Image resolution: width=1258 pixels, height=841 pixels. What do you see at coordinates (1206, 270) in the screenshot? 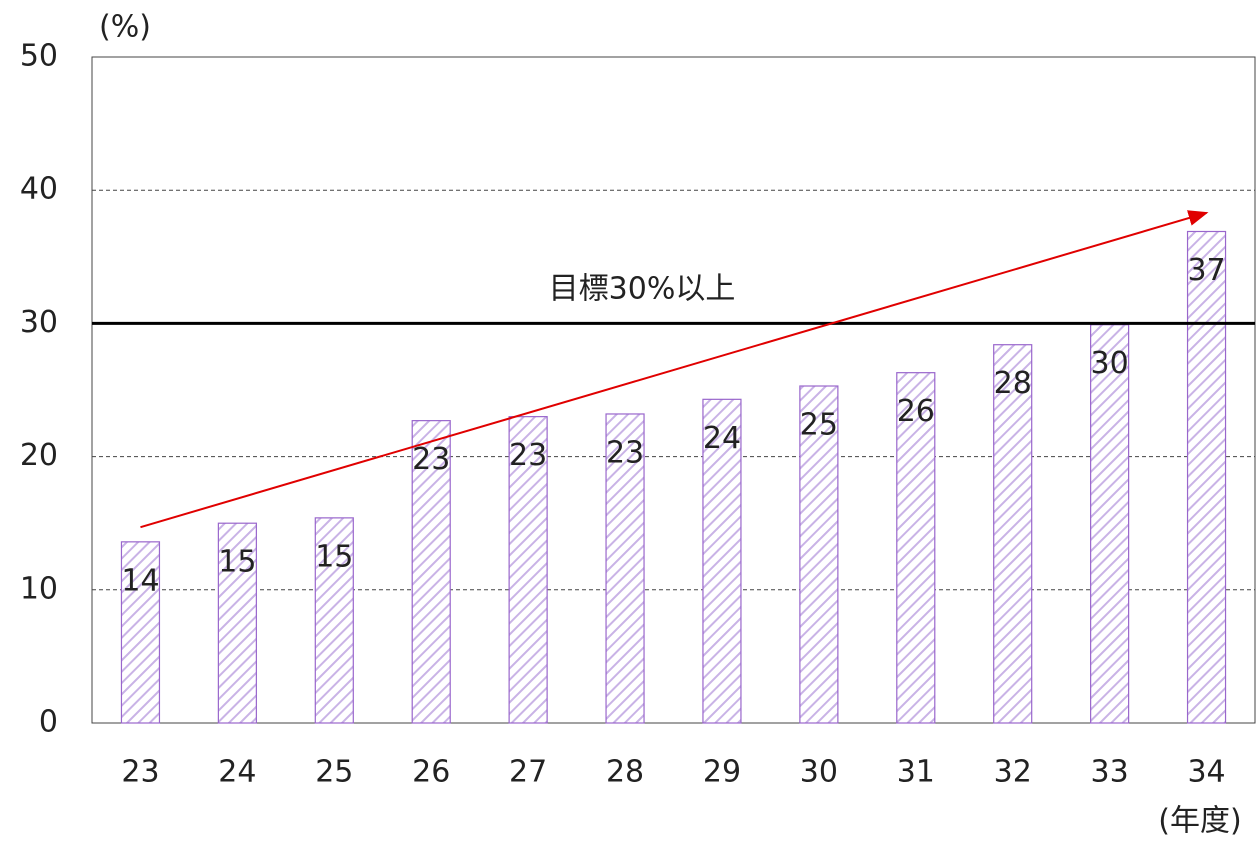
I see `data-label: 37` at bounding box center [1206, 270].